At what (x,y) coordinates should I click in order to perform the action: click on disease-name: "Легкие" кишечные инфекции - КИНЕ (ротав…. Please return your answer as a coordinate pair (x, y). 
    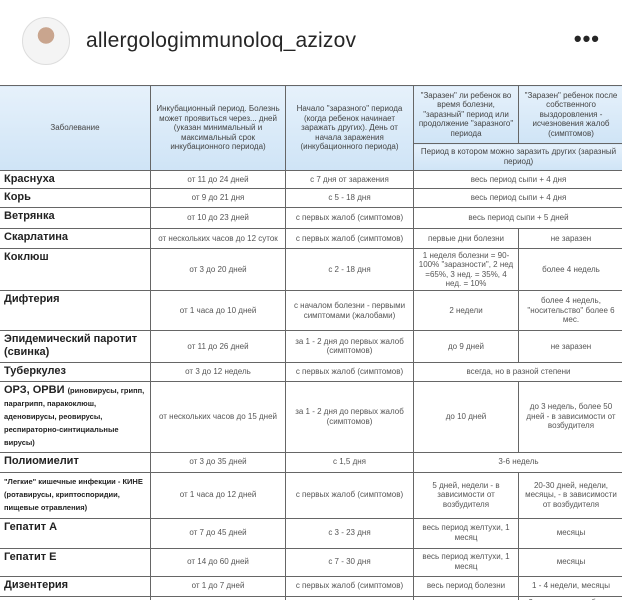
    Looking at the image, I should click on (75, 495).